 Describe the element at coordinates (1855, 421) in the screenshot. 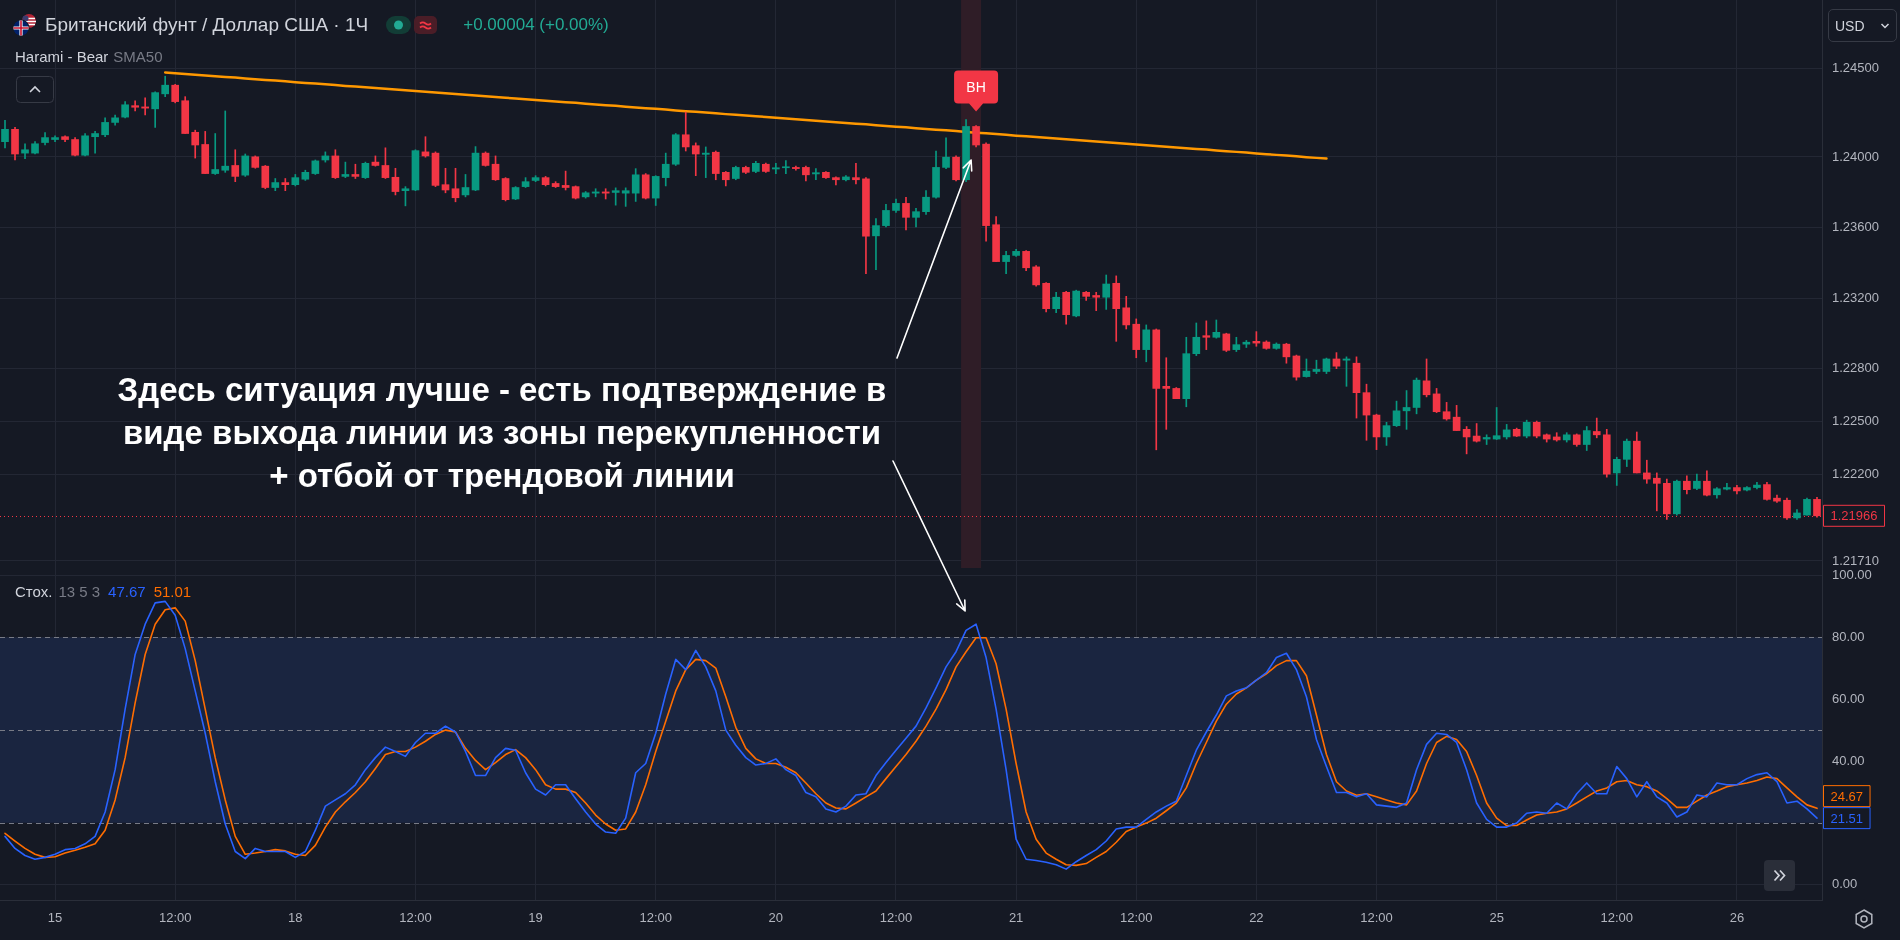

I see `y-tick-label: 1.22500` at that location.